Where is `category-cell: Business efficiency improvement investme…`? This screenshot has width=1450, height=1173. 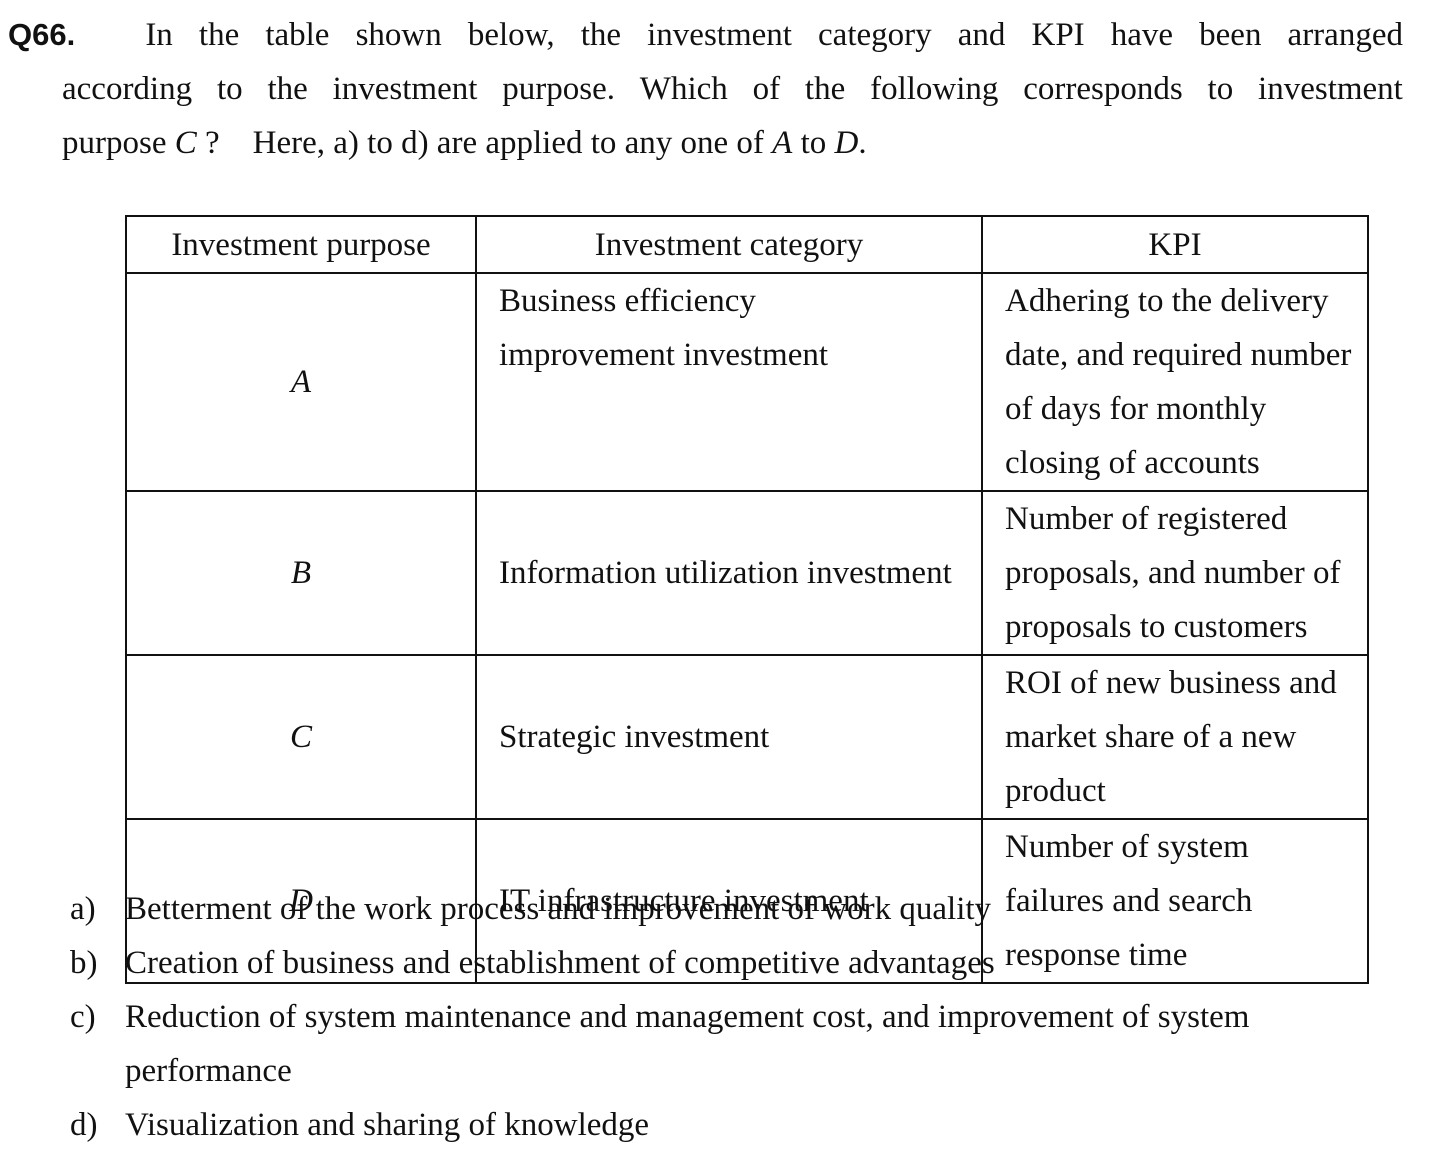 category-cell: Business efficiency improvement investme… is located at coordinates (729, 382).